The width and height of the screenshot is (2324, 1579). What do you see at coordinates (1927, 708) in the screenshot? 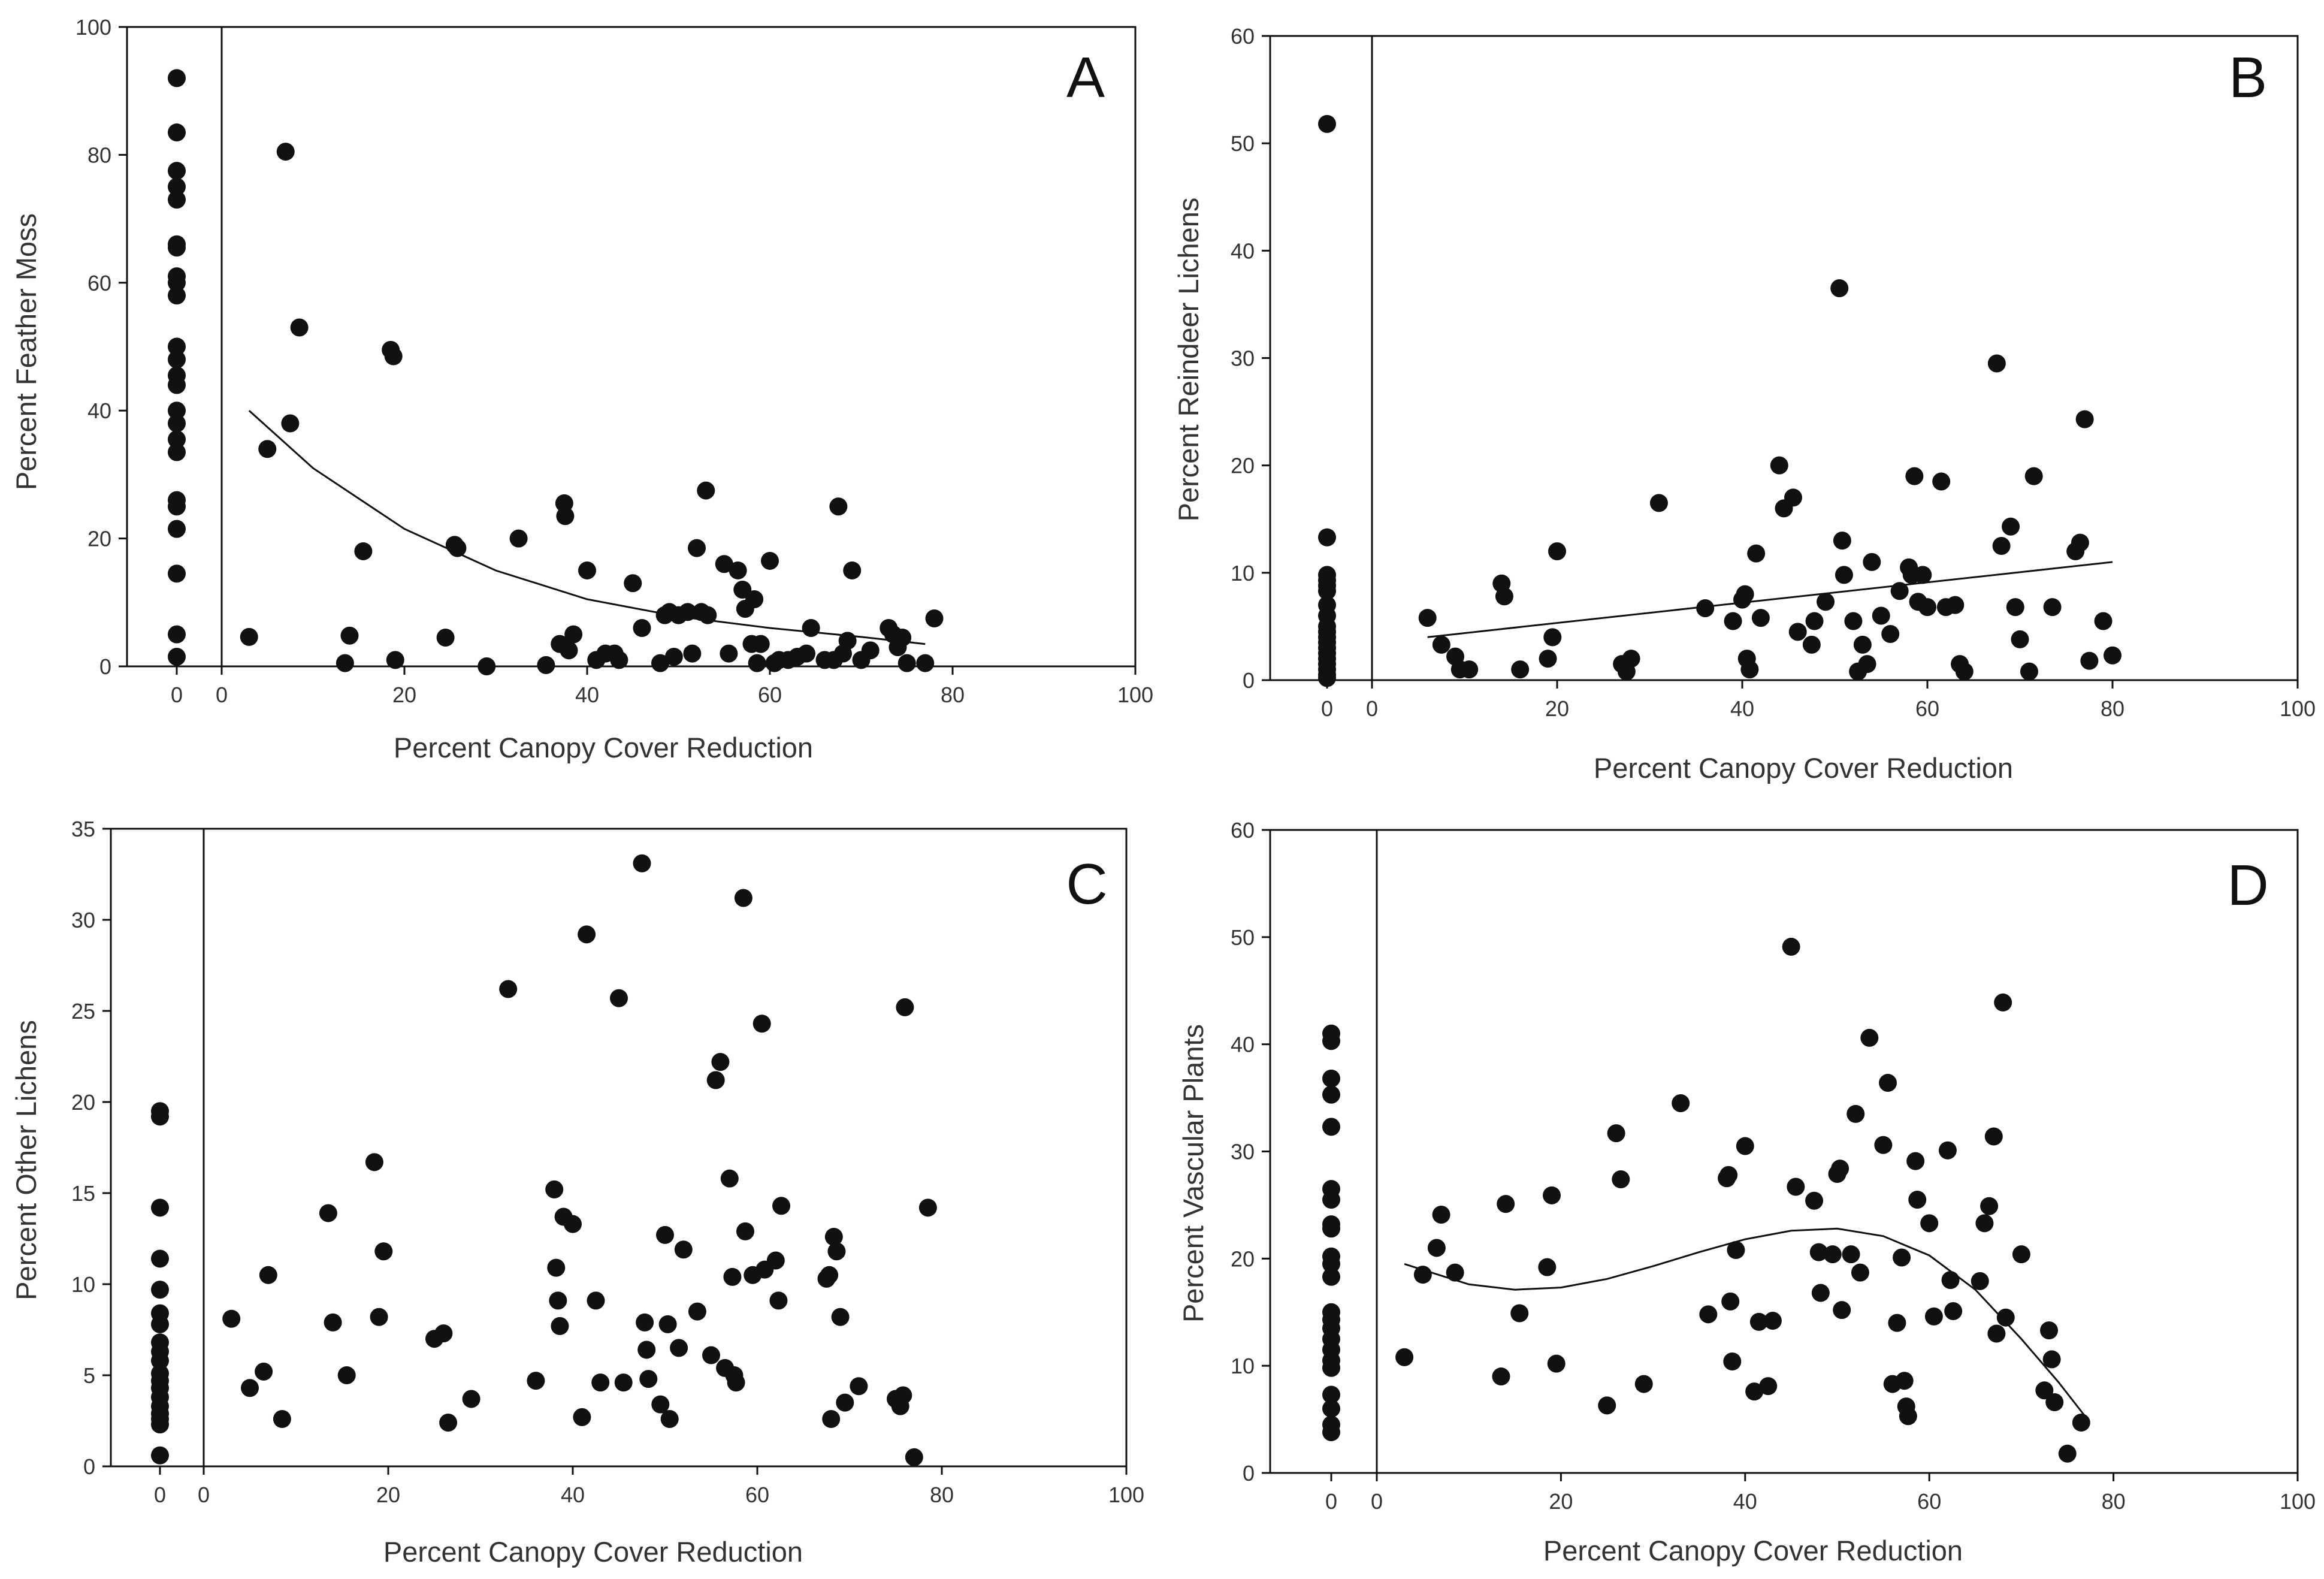
I see `panel-b-x-tick-label: 60` at bounding box center [1927, 708].